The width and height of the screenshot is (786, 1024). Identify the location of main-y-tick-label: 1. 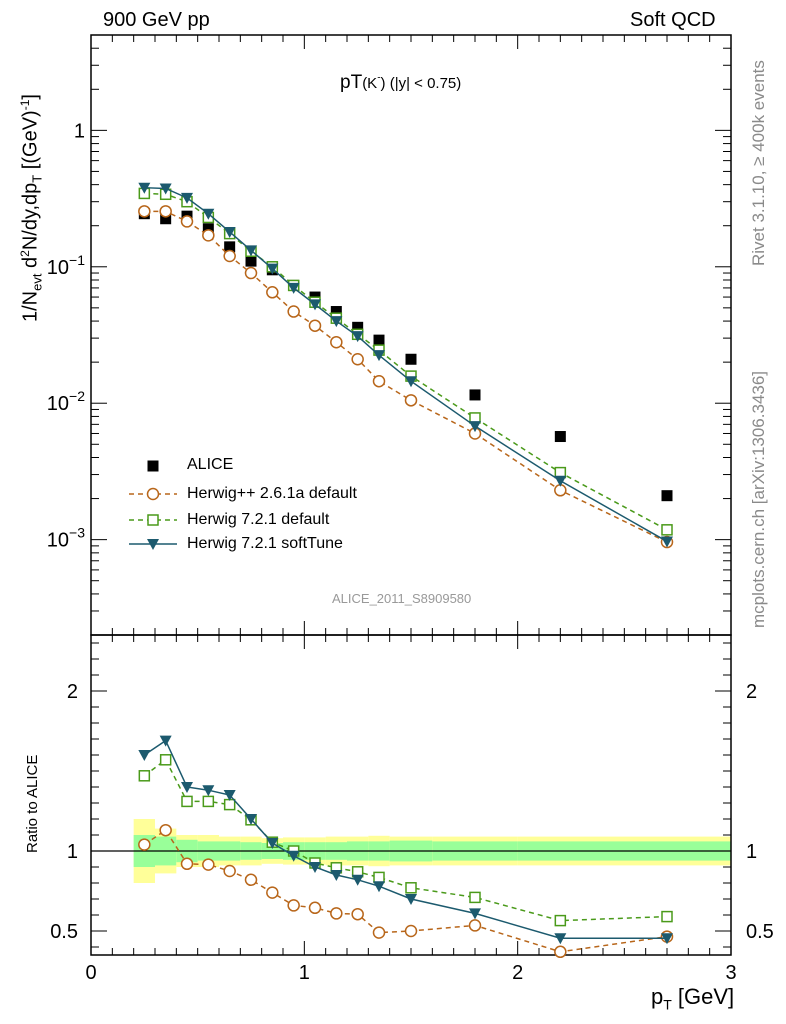
(79, 131).